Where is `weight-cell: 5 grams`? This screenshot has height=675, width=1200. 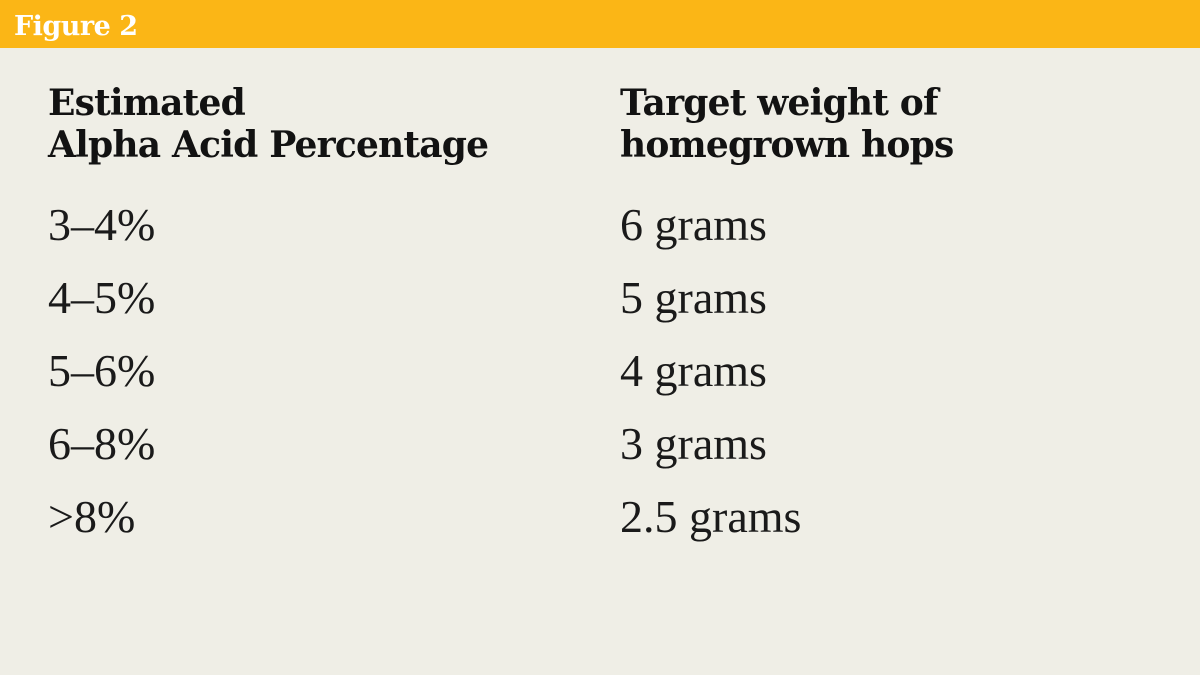 weight-cell: 5 grams is located at coordinates (693, 297).